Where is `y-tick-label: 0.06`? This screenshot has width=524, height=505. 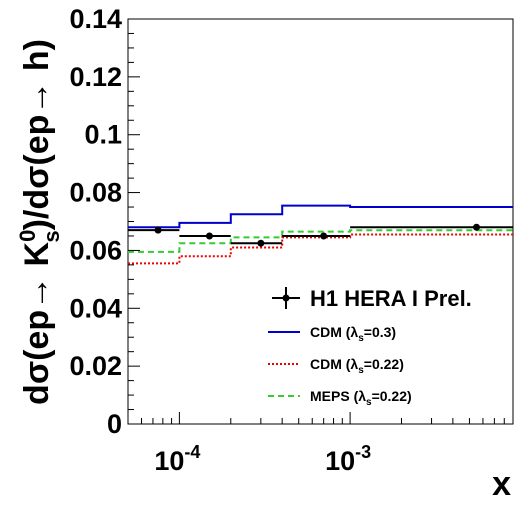
y-tick-label: 0.06 is located at coordinates (95, 250).